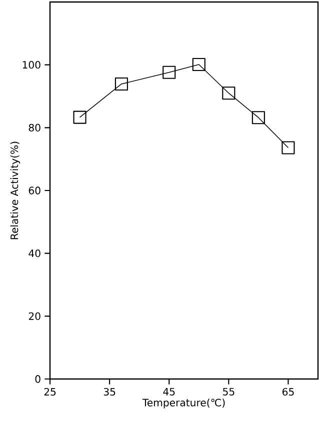 The width and height of the screenshot is (323, 424). Describe the element at coordinates (183, 403) in the screenshot. I see `x-axis-title: Temperature(℃)` at that location.